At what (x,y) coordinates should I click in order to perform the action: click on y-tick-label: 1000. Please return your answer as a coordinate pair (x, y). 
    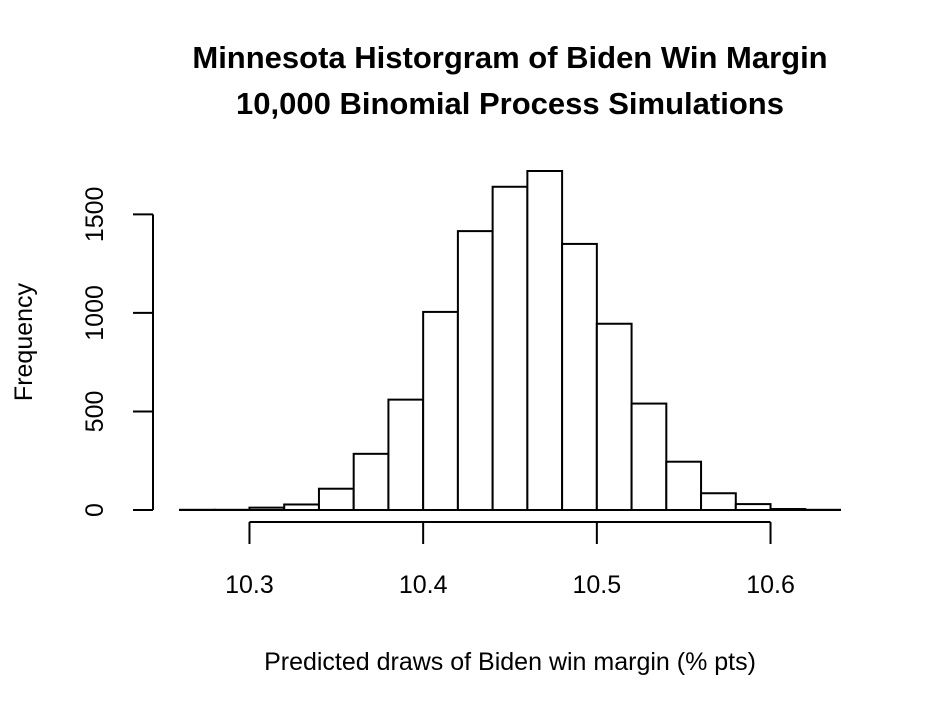
    Looking at the image, I should click on (95, 313).